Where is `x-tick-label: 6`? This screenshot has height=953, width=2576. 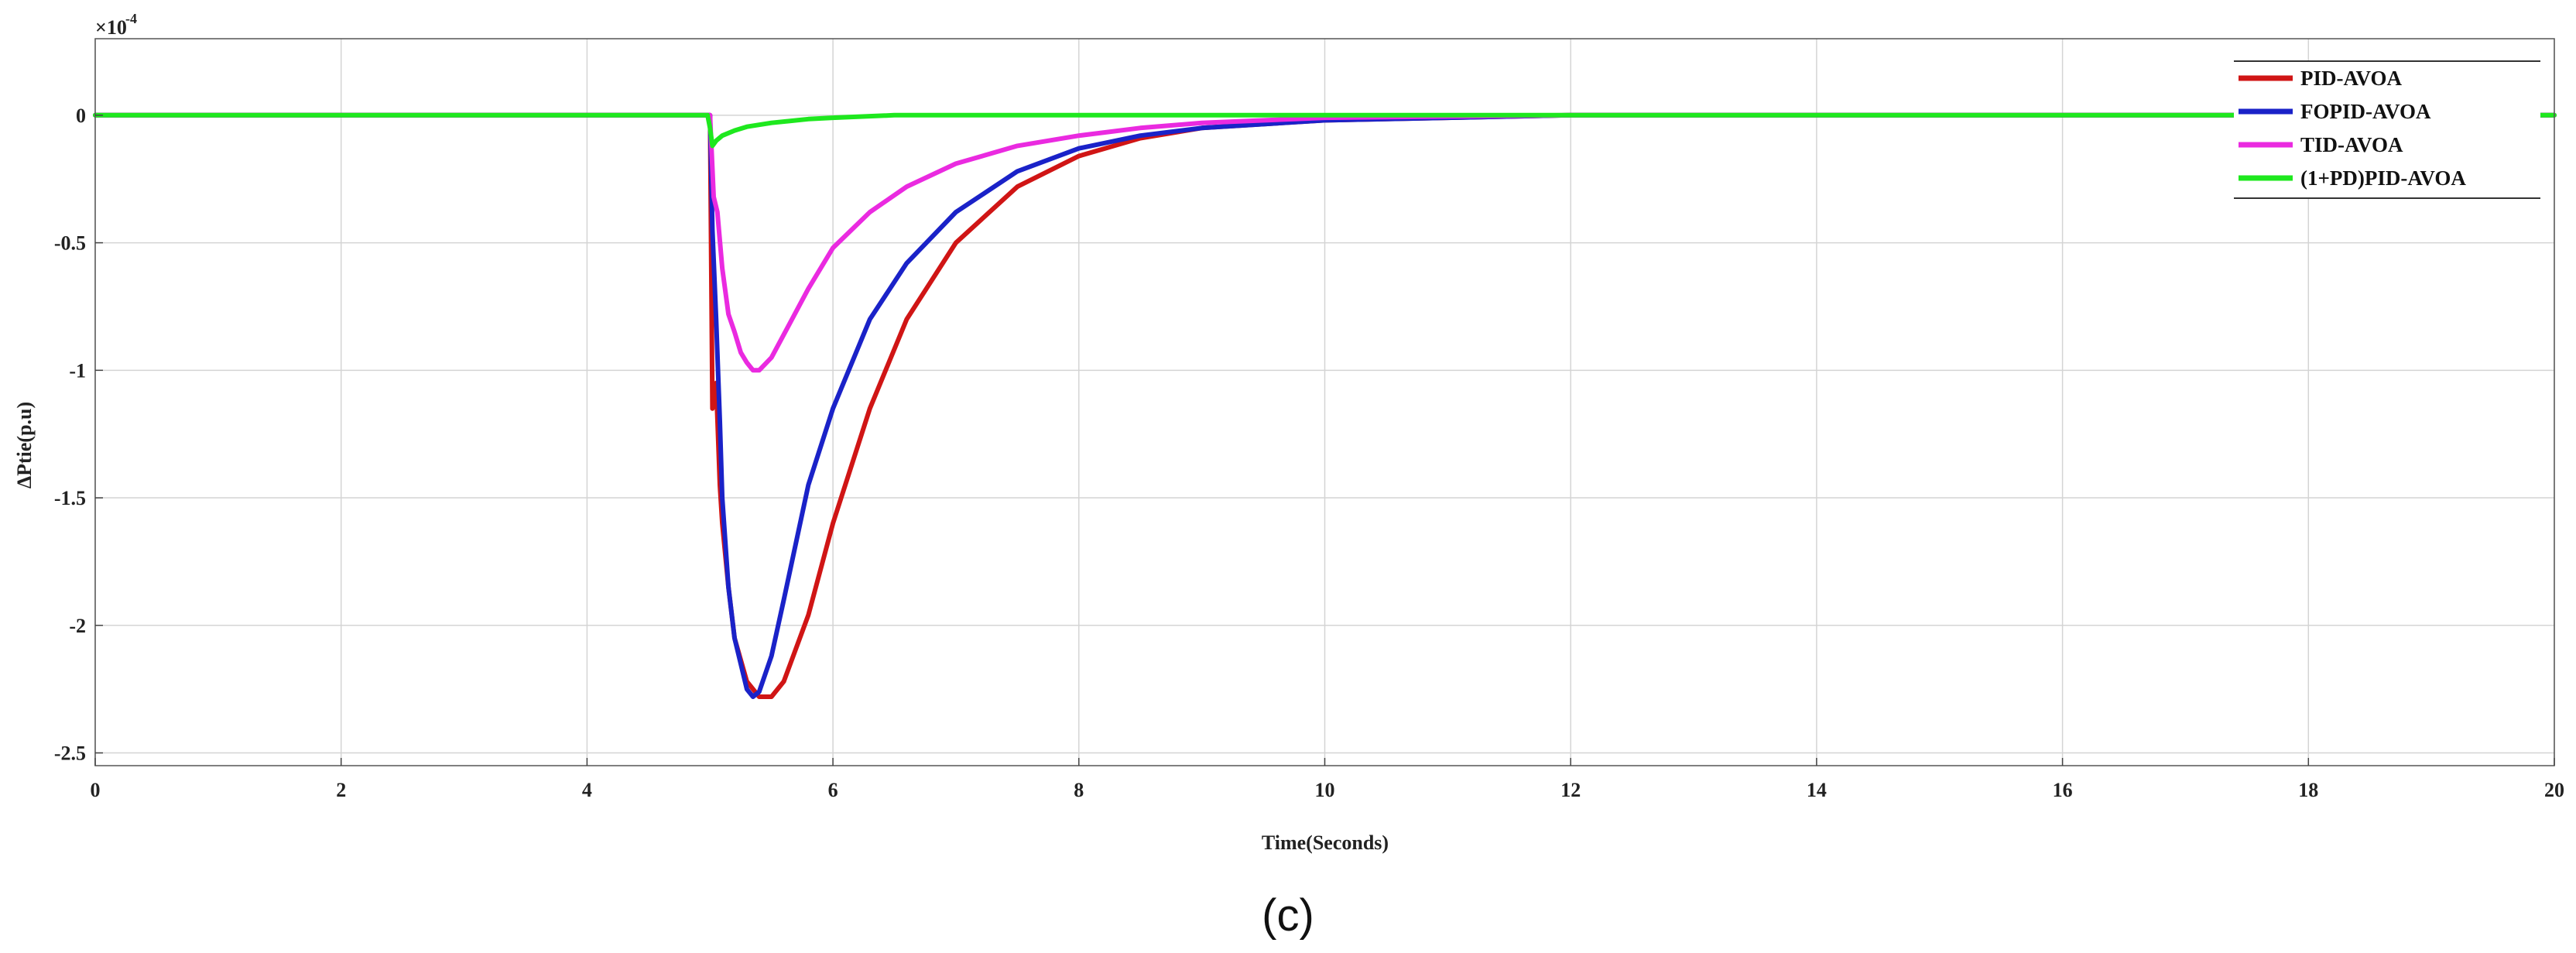 x-tick-label: 6 is located at coordinates (833, 790).